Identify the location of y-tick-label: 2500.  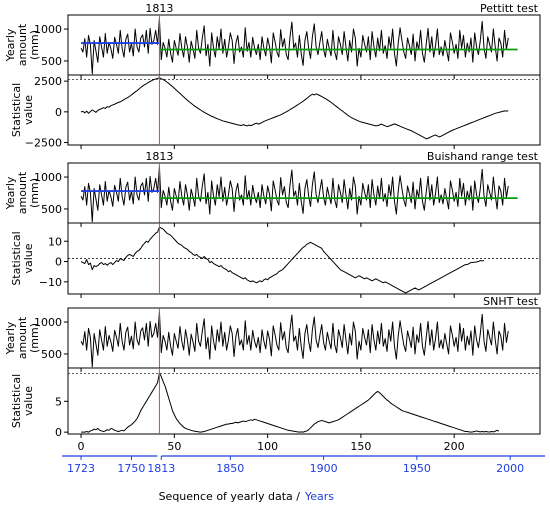
(48, 81).